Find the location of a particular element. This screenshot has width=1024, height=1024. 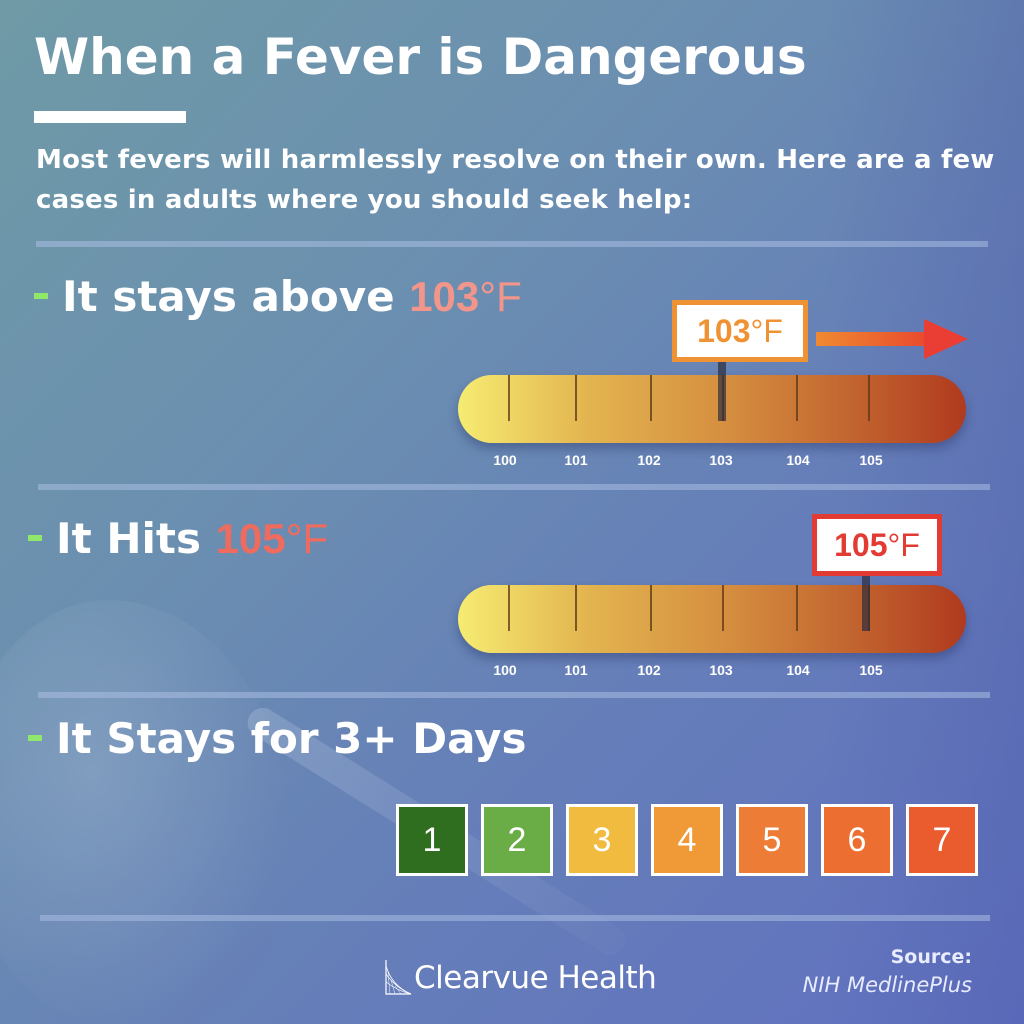

day-box-7: 7 is located at coordinates (942, 840).